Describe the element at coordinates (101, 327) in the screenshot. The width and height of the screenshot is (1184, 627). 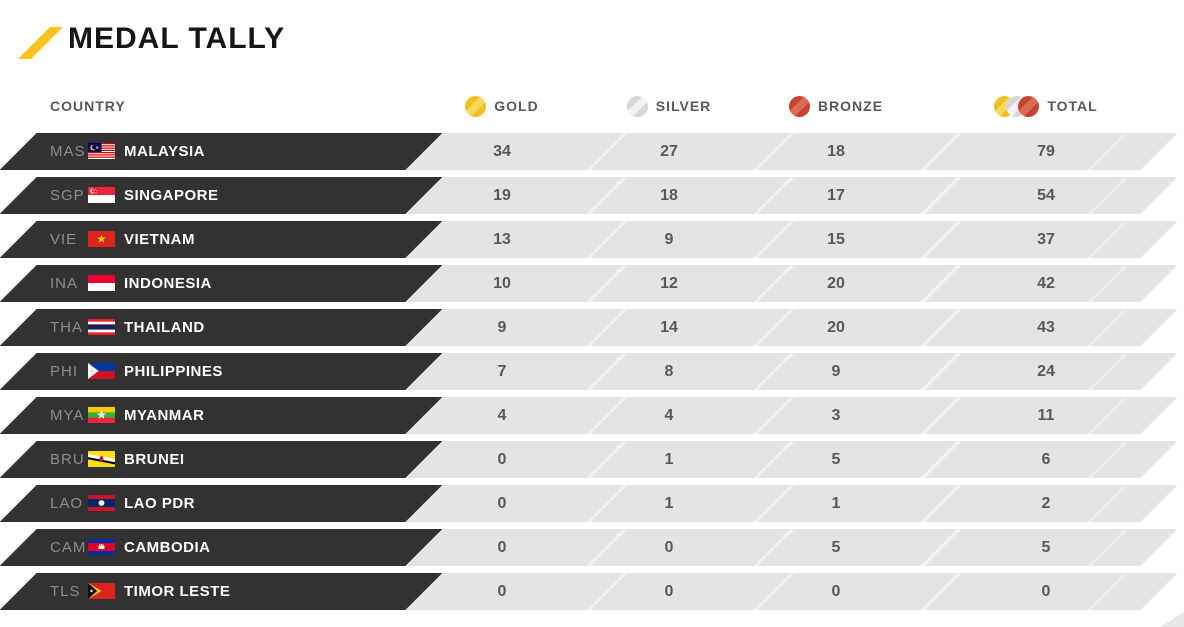
I see `thailand-flag` at that location.